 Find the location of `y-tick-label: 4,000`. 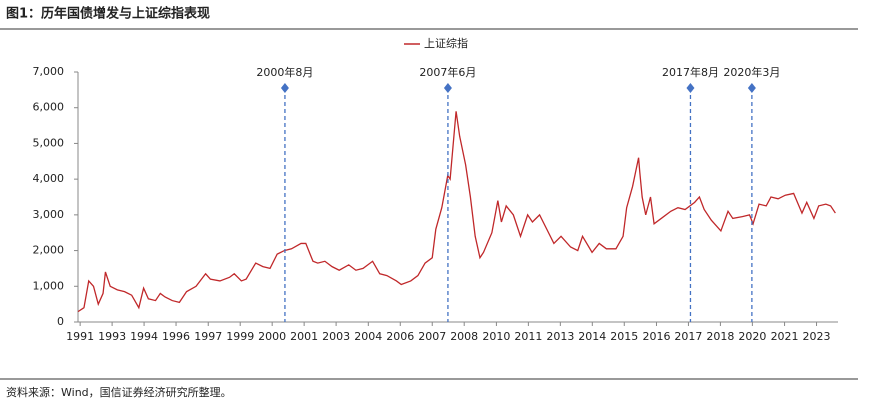

y-tick-label: 4,000 is located at coordinates (49, 178).